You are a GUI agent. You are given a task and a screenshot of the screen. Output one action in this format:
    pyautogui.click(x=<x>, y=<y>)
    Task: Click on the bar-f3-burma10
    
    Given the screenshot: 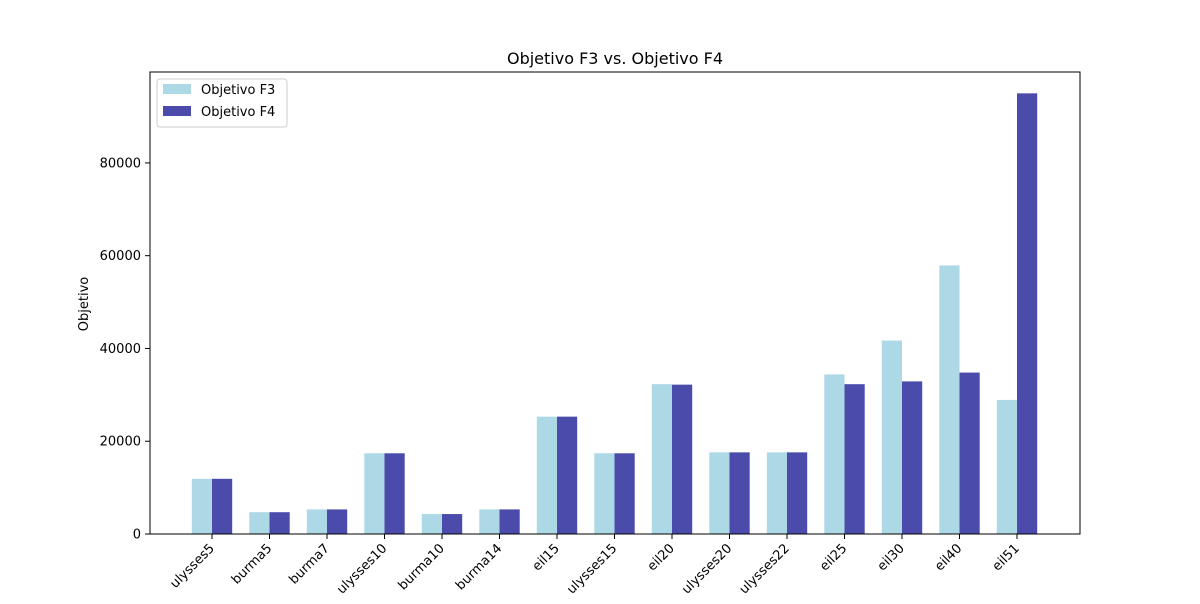 What is the action you would take?
    pyautogui.click(x=431, y=524)
    